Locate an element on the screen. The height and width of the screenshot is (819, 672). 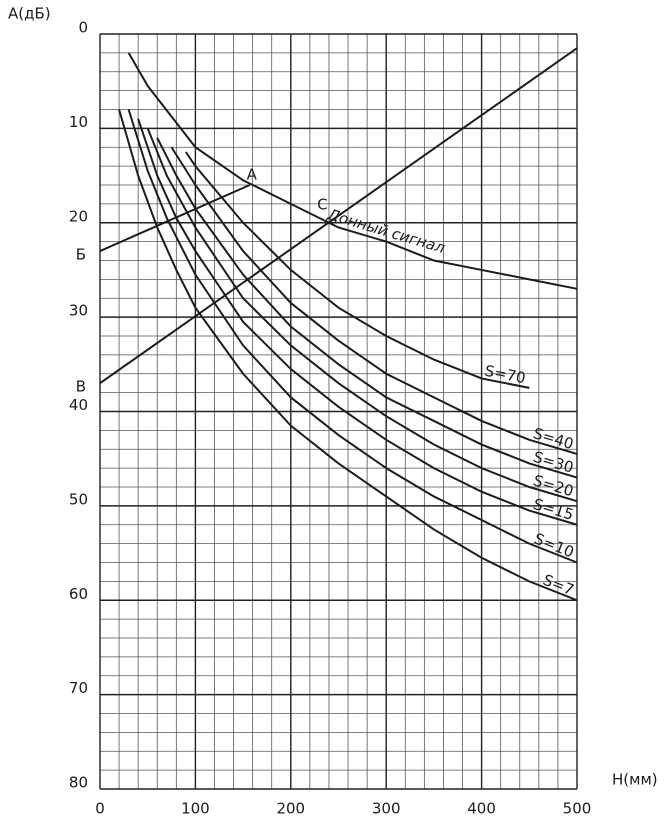
y-tick-label: 30 is located at coordinates (78, 311).